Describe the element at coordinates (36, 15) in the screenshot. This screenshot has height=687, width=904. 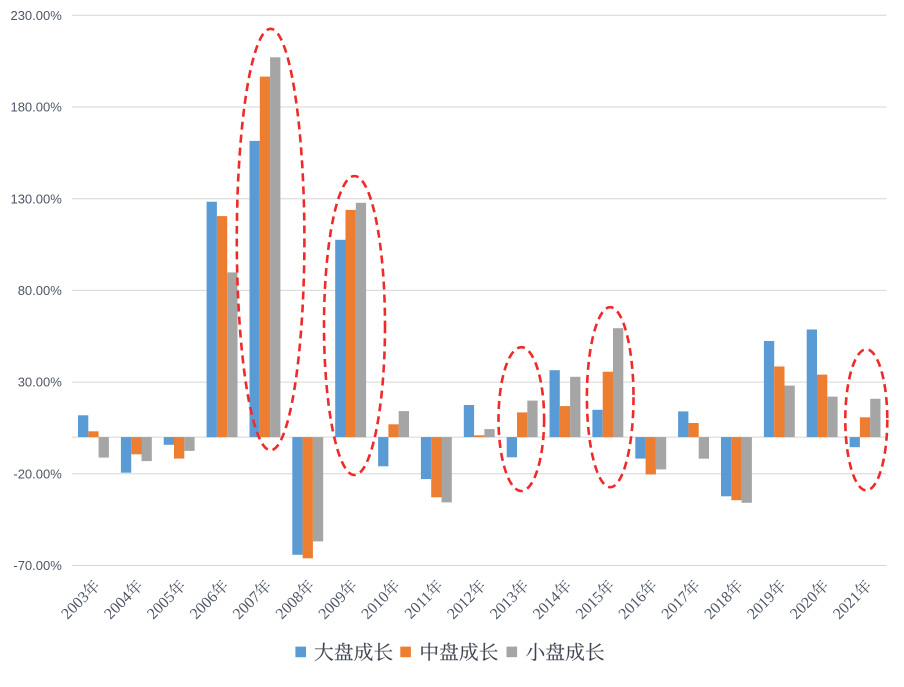
I see `svg-text: 230.00%` at that location.